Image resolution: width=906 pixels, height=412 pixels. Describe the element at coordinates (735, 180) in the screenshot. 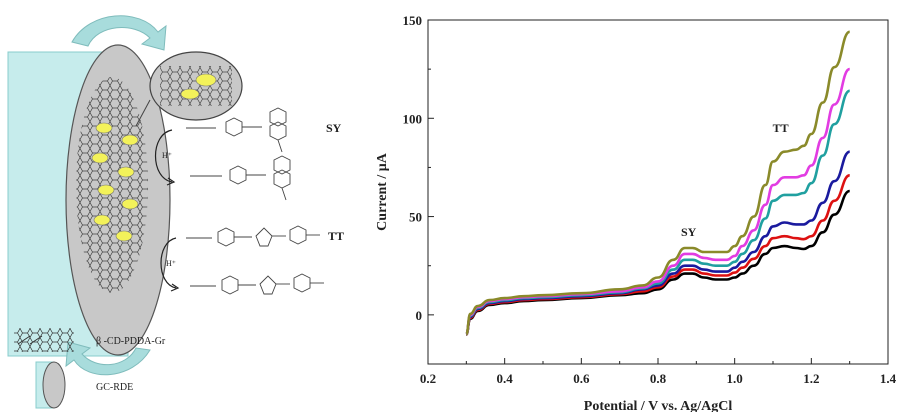

I see `annotation-layer: SY TT` at that location.